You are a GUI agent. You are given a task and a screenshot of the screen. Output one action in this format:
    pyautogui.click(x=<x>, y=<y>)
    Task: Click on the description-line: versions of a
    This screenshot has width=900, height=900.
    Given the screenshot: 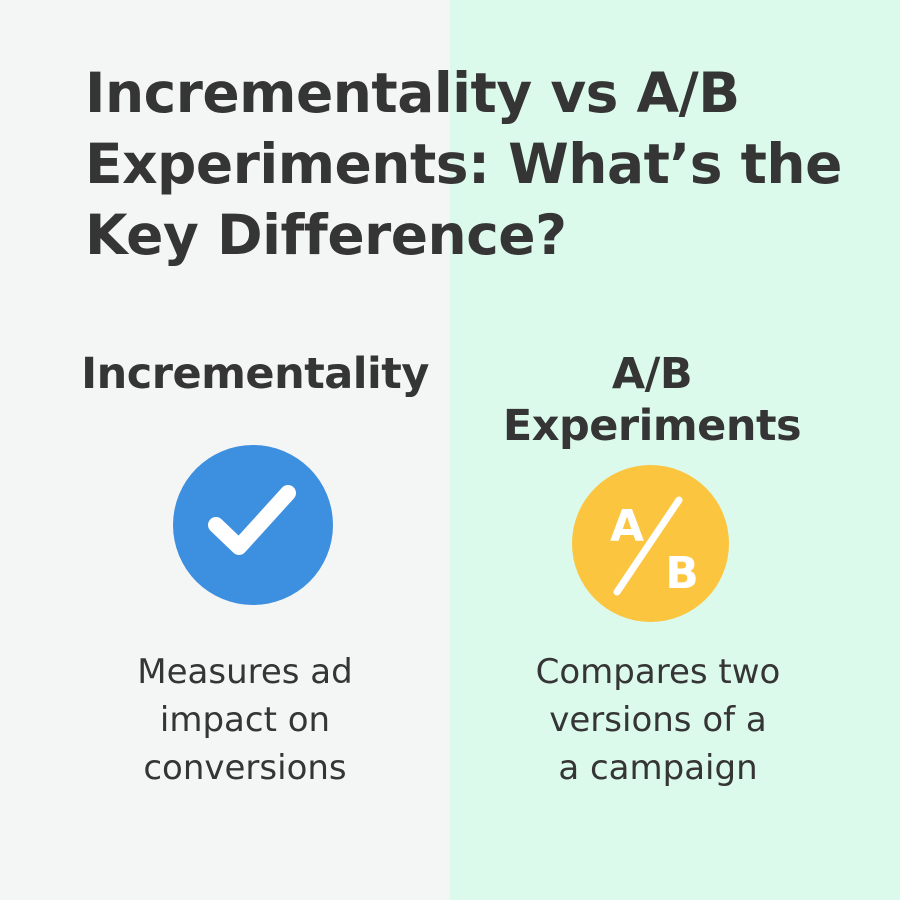 What is the action you would take?
    pyautogui.click(x=658, y=720)
    